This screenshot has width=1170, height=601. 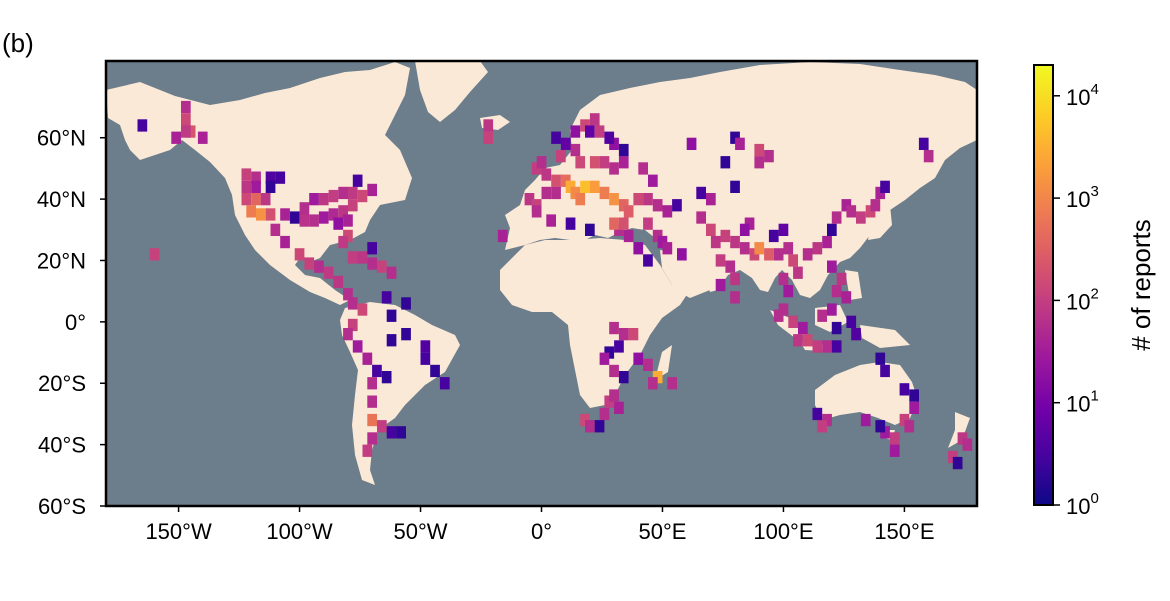 I want to click on y-tick-label: 0°, so click(x=75, y=322).